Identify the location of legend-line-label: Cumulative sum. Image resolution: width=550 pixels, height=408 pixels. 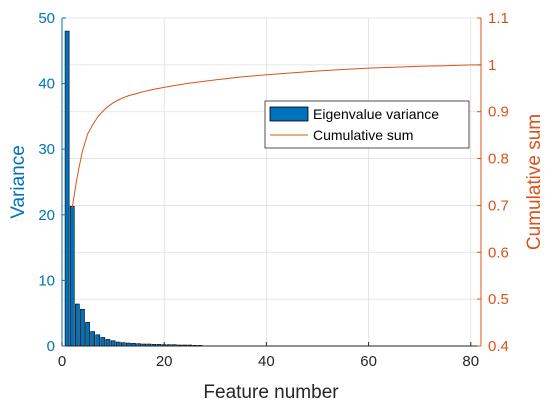
(363, 135).